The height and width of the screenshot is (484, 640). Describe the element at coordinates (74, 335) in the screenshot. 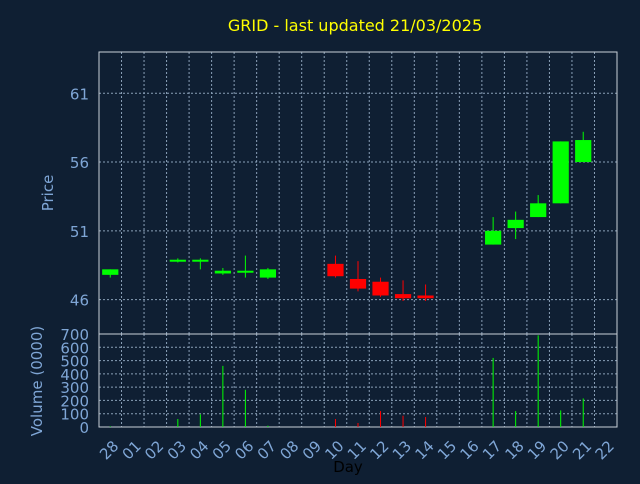

I see `volume-tick-label: 700` at that location.